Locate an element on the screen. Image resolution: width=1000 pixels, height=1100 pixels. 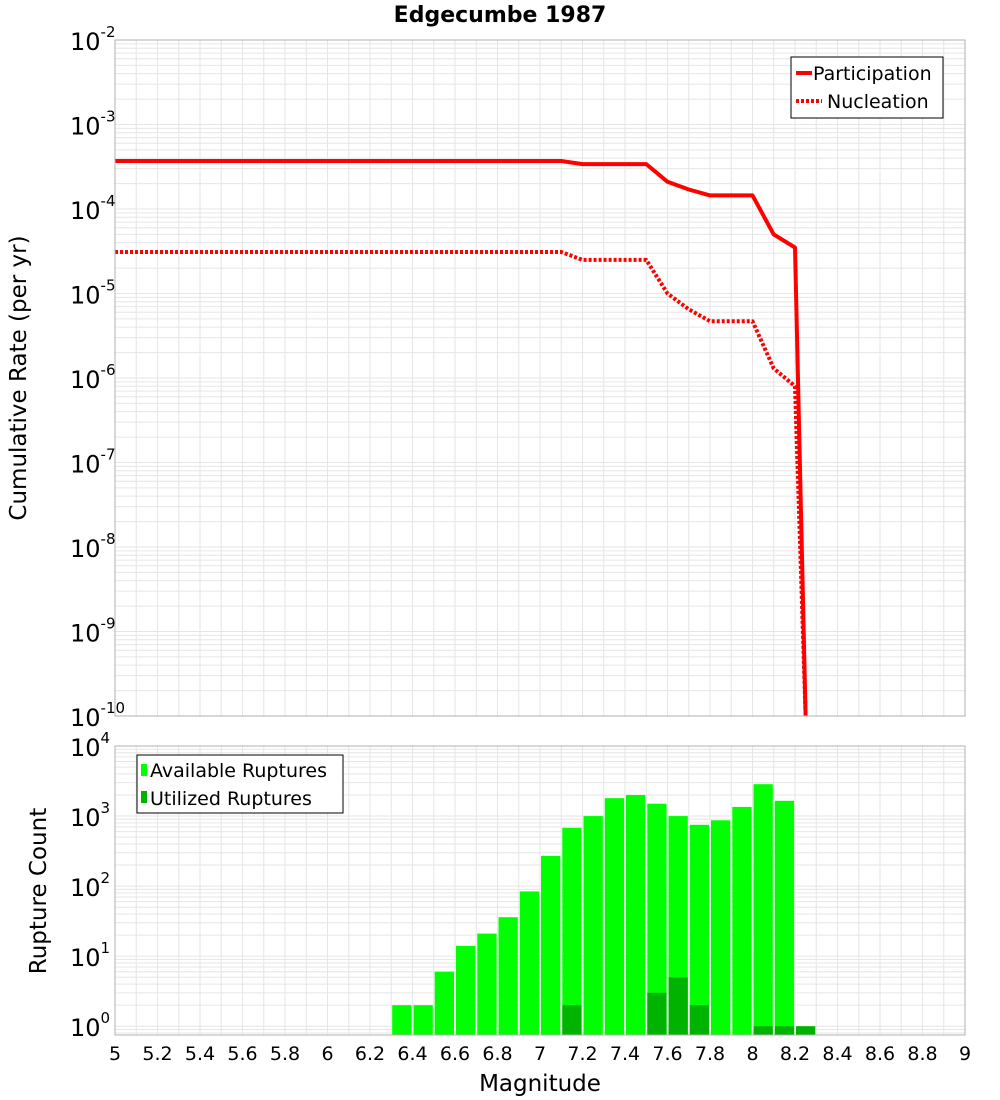
x-tick-label: 7 is located at coordinates (540, 1054).